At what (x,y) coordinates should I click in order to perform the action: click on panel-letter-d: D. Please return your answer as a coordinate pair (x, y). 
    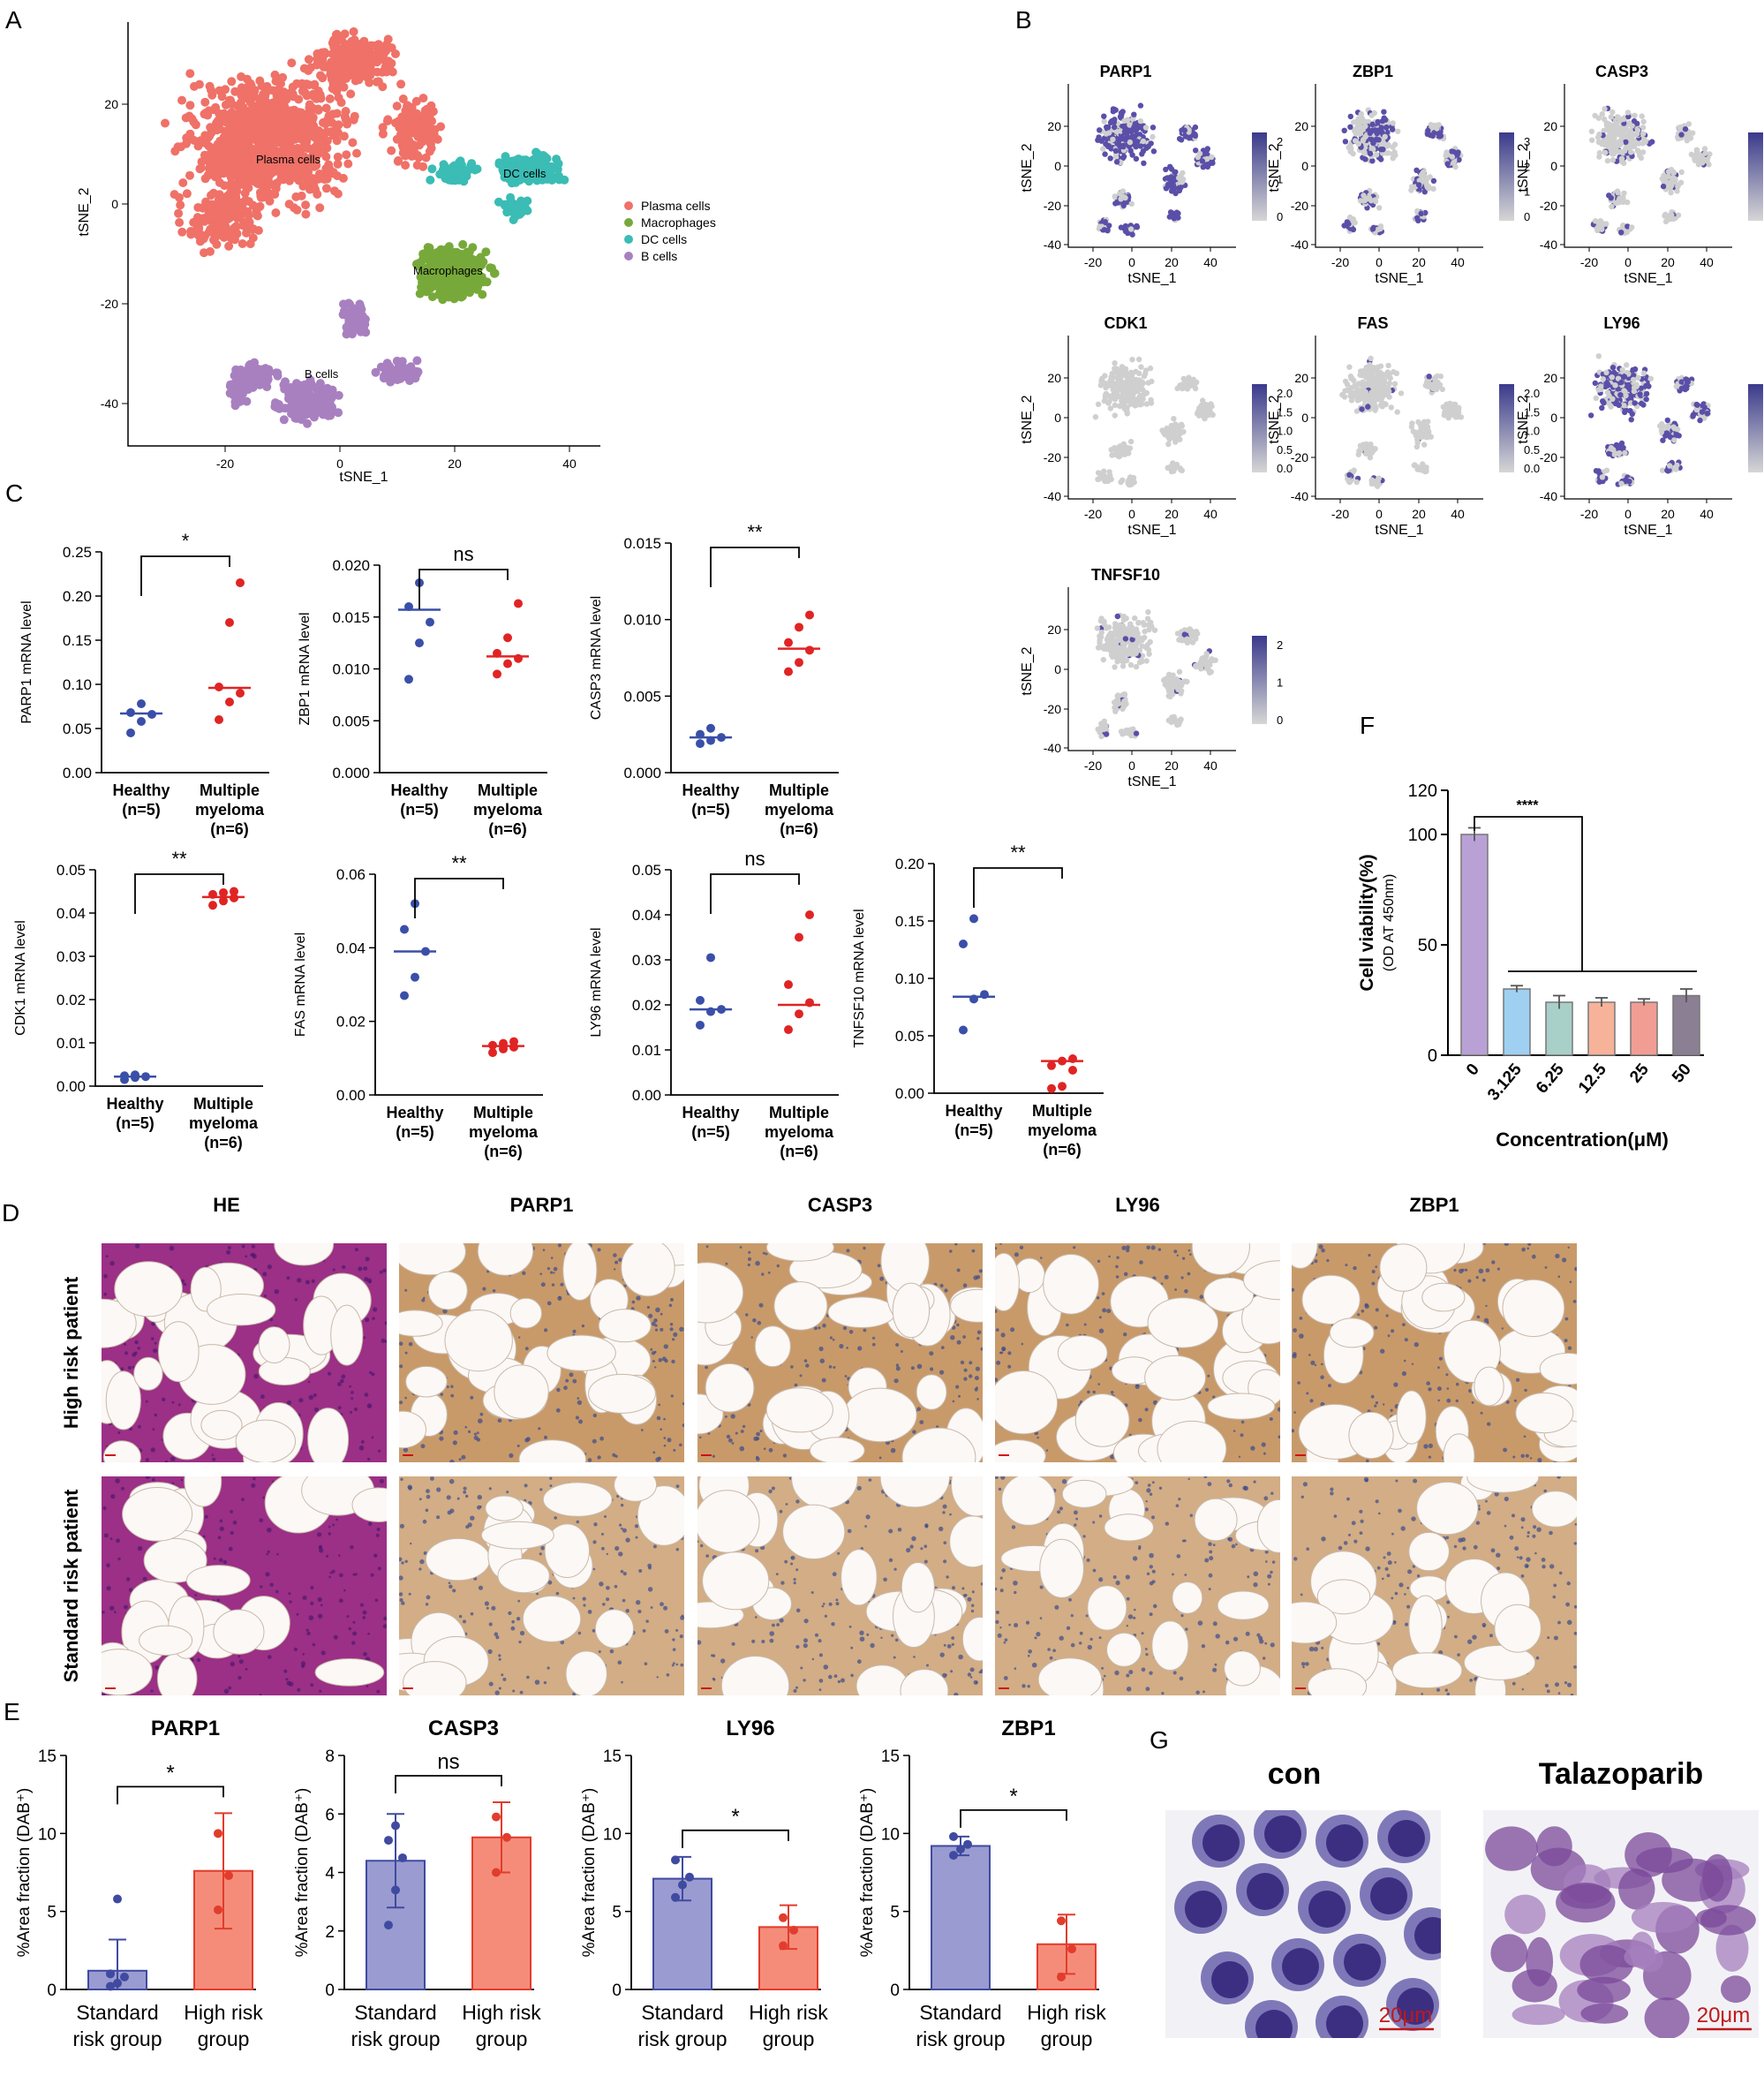
    Looking at the image, I should click on (10, 1213).